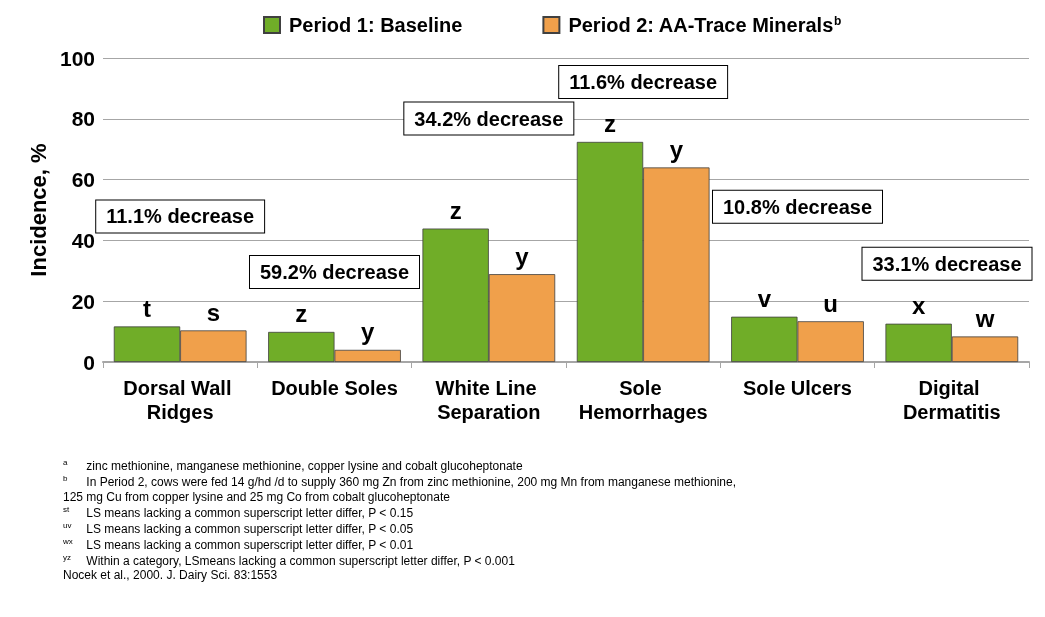 This screenshot has width=1045, height=617. What do you see at coordinates (293, 465) in the screenshot?
I see `text: a zinc methionine, manganese methionine, copper lysine and cobalt glucoheptonate` at bounding box center [293, 465].